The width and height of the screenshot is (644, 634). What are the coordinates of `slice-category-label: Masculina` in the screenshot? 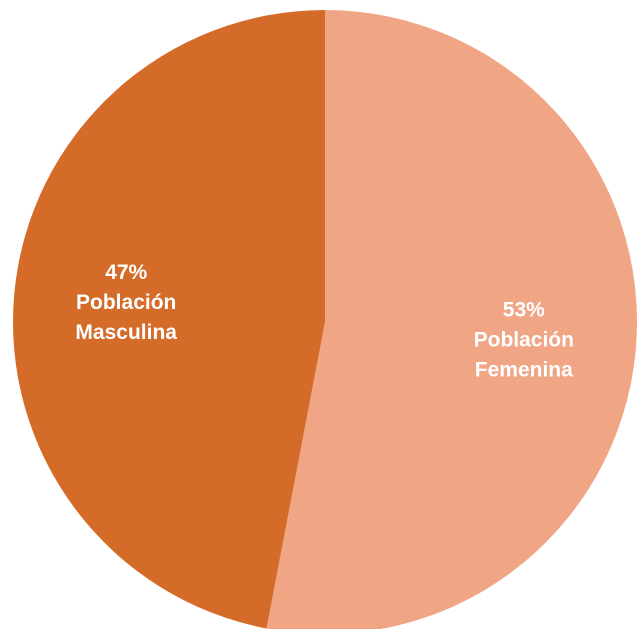 It's located at (126, 332).